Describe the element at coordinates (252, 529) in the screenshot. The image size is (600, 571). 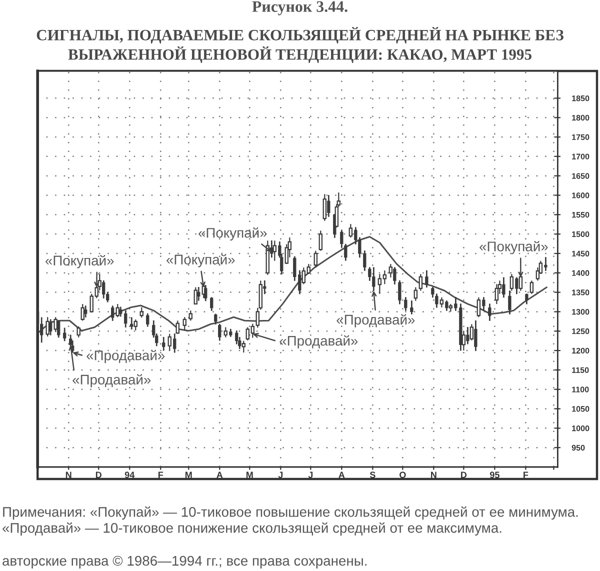
I see `text: «Продавай» — 10-тиковое понижение скользящей средней от ее максимума.` at that location.